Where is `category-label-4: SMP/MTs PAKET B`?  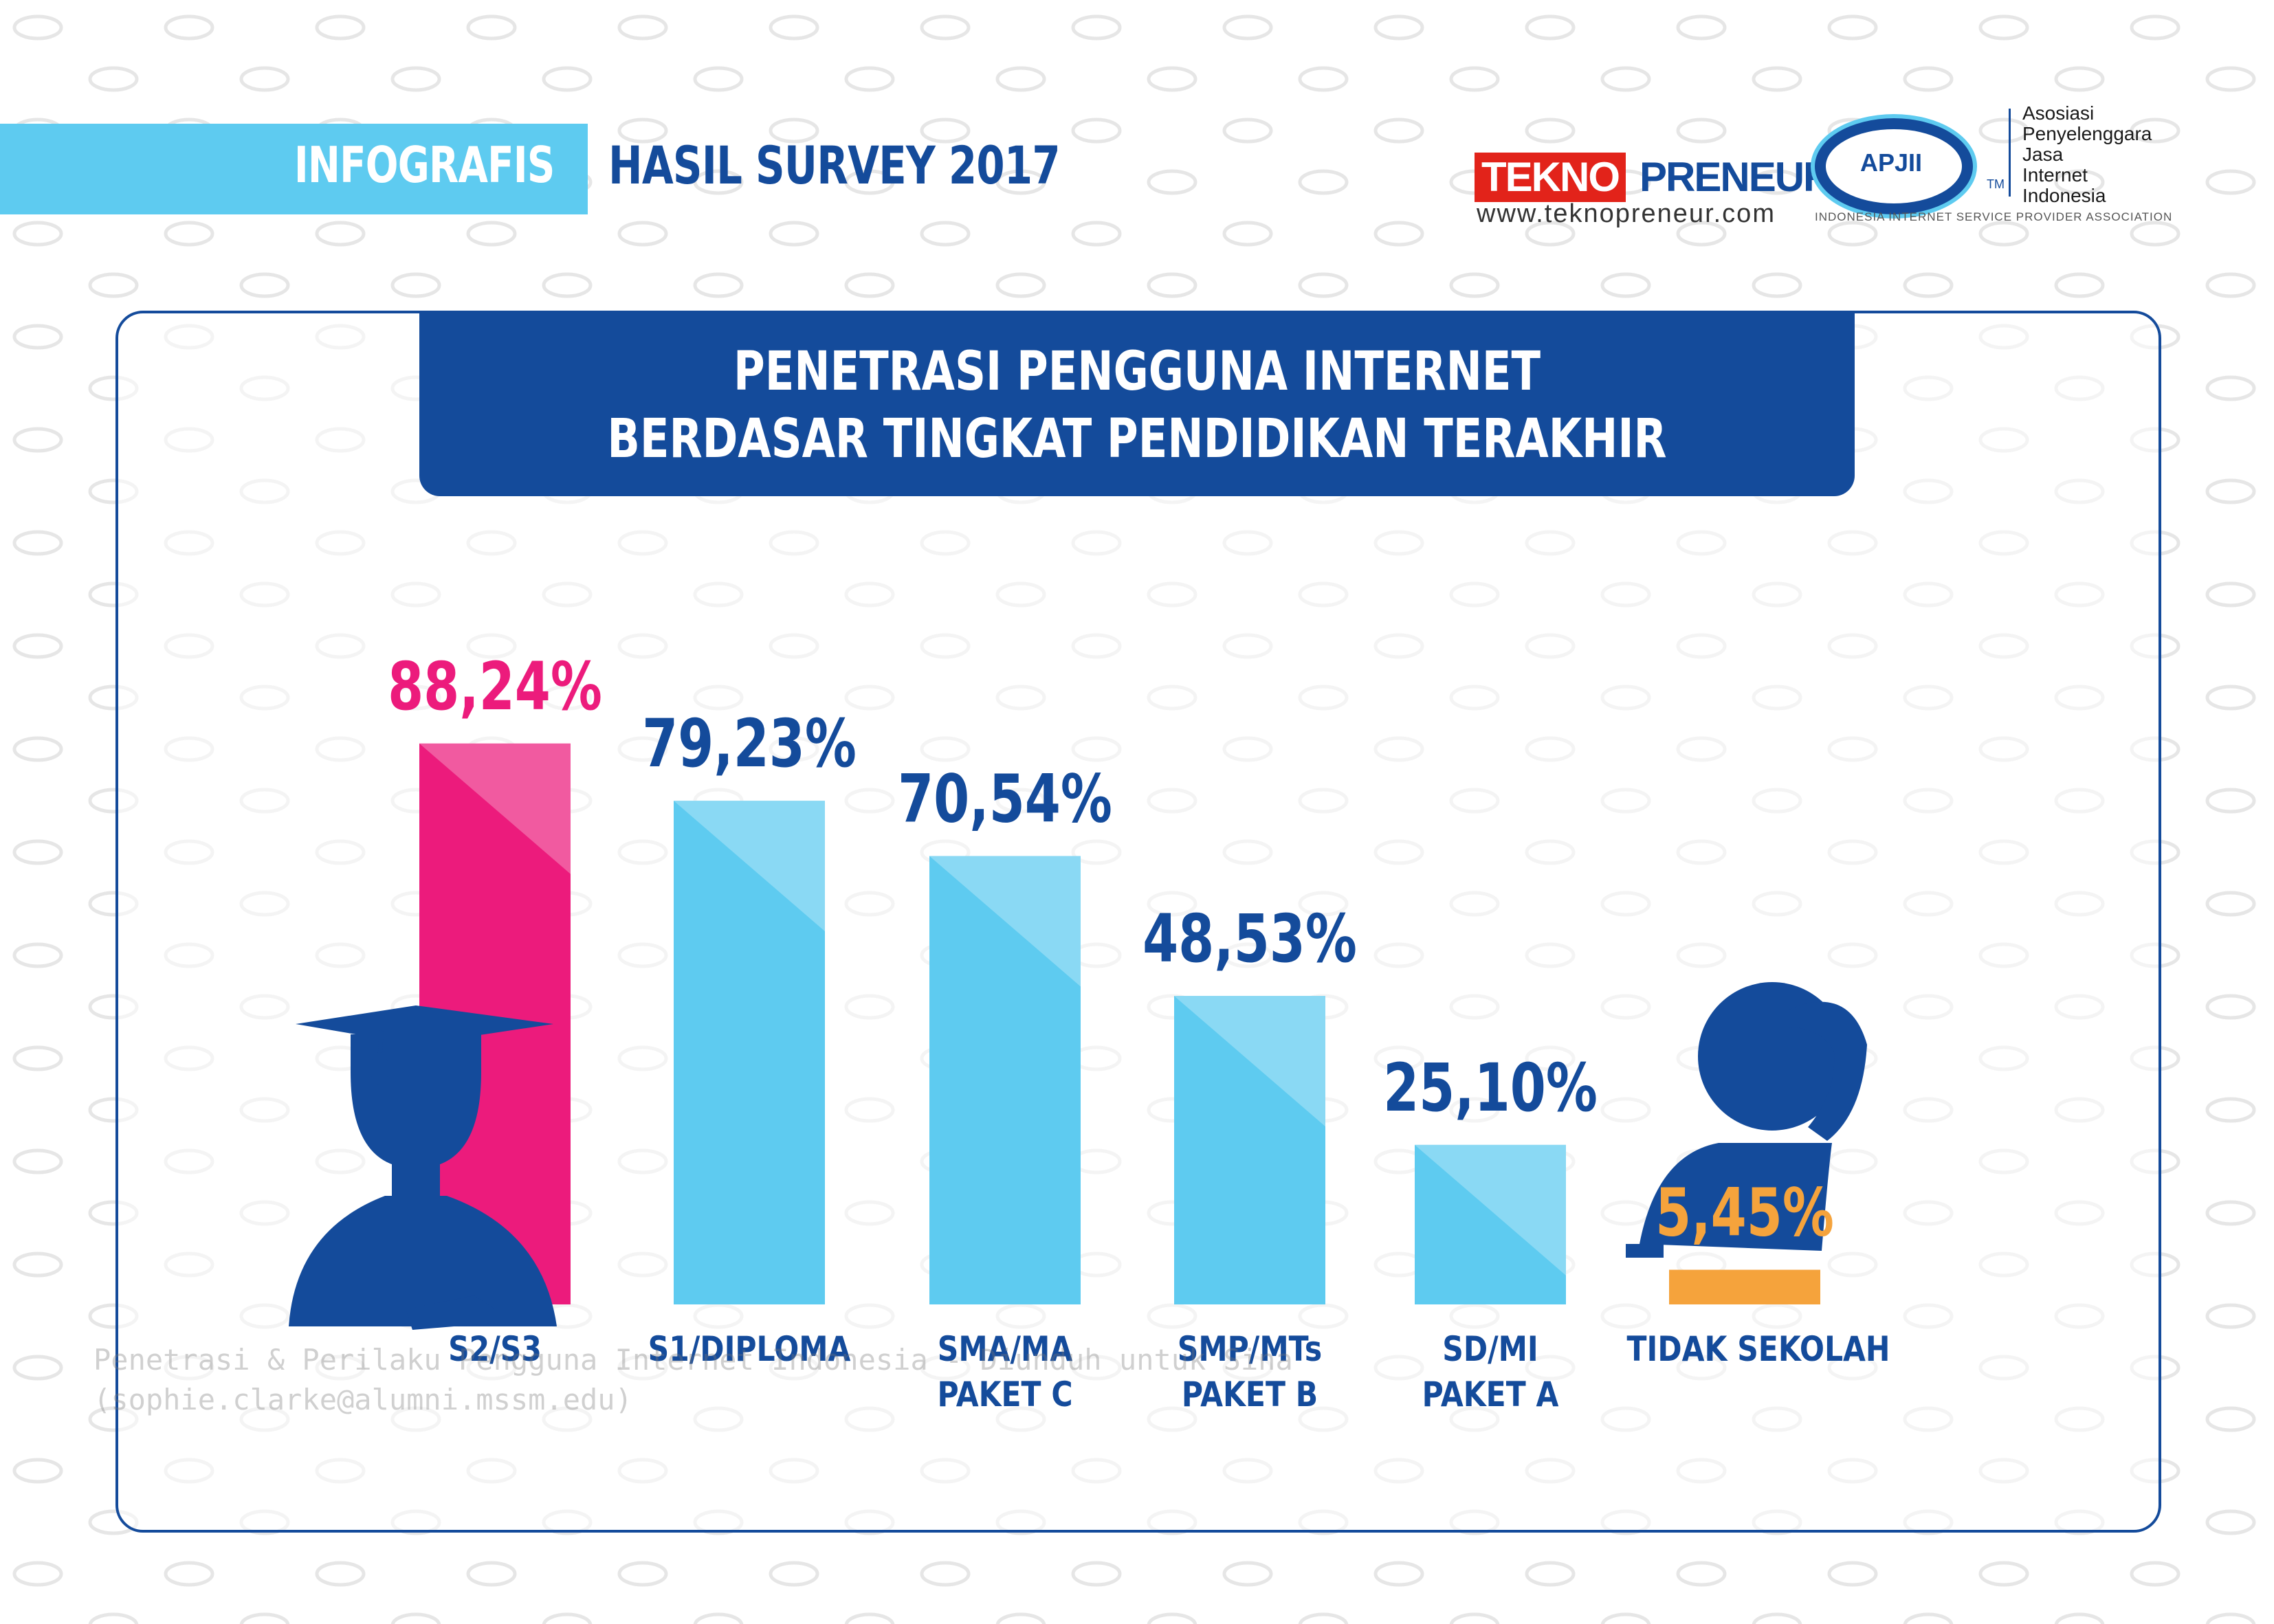
category-label-4: SMP/MTs PAKET B is located at coordinates (1250, 1371).